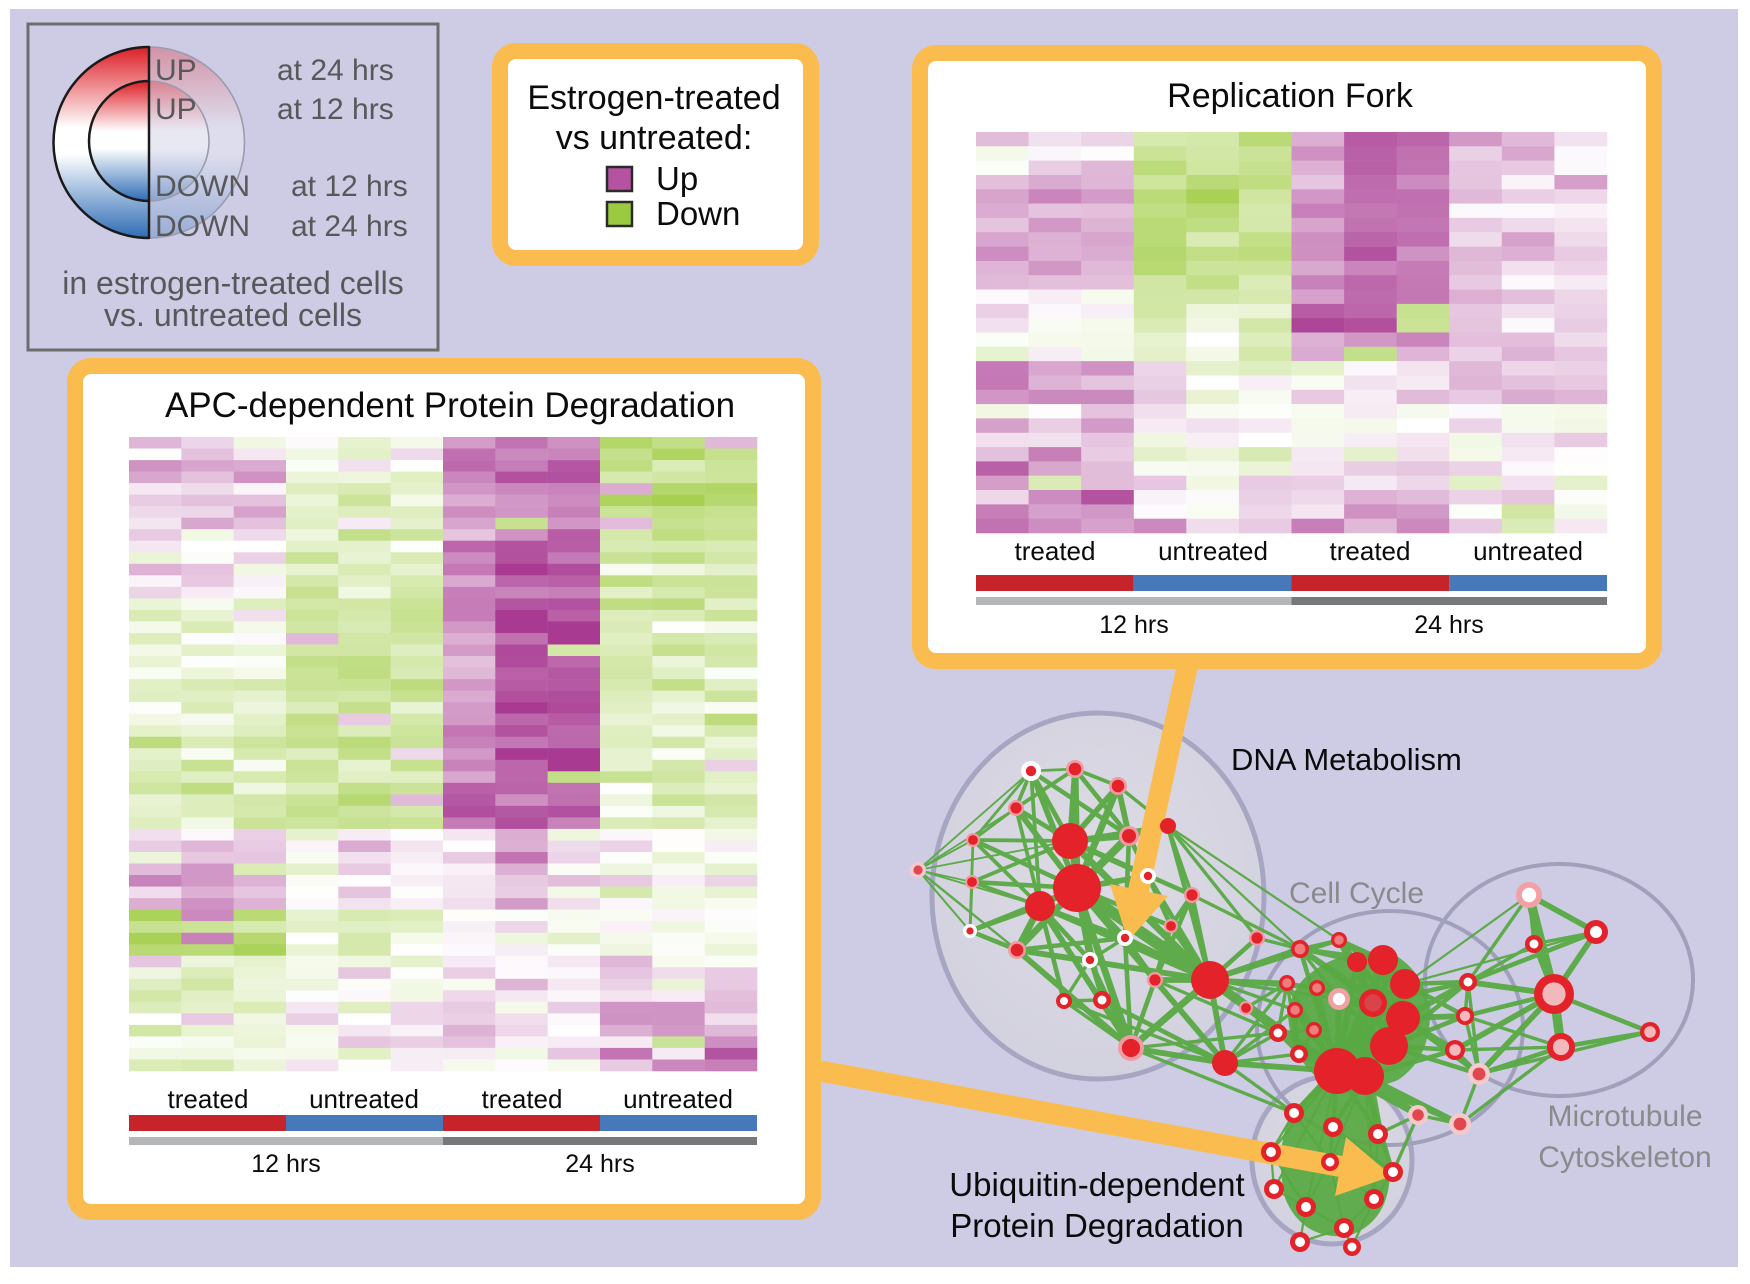 The image size is (1750, 1284). Describe the element at coordinates (233, 315) in the screenshot. I see `svg-text: vs. untreated cells` at that location.